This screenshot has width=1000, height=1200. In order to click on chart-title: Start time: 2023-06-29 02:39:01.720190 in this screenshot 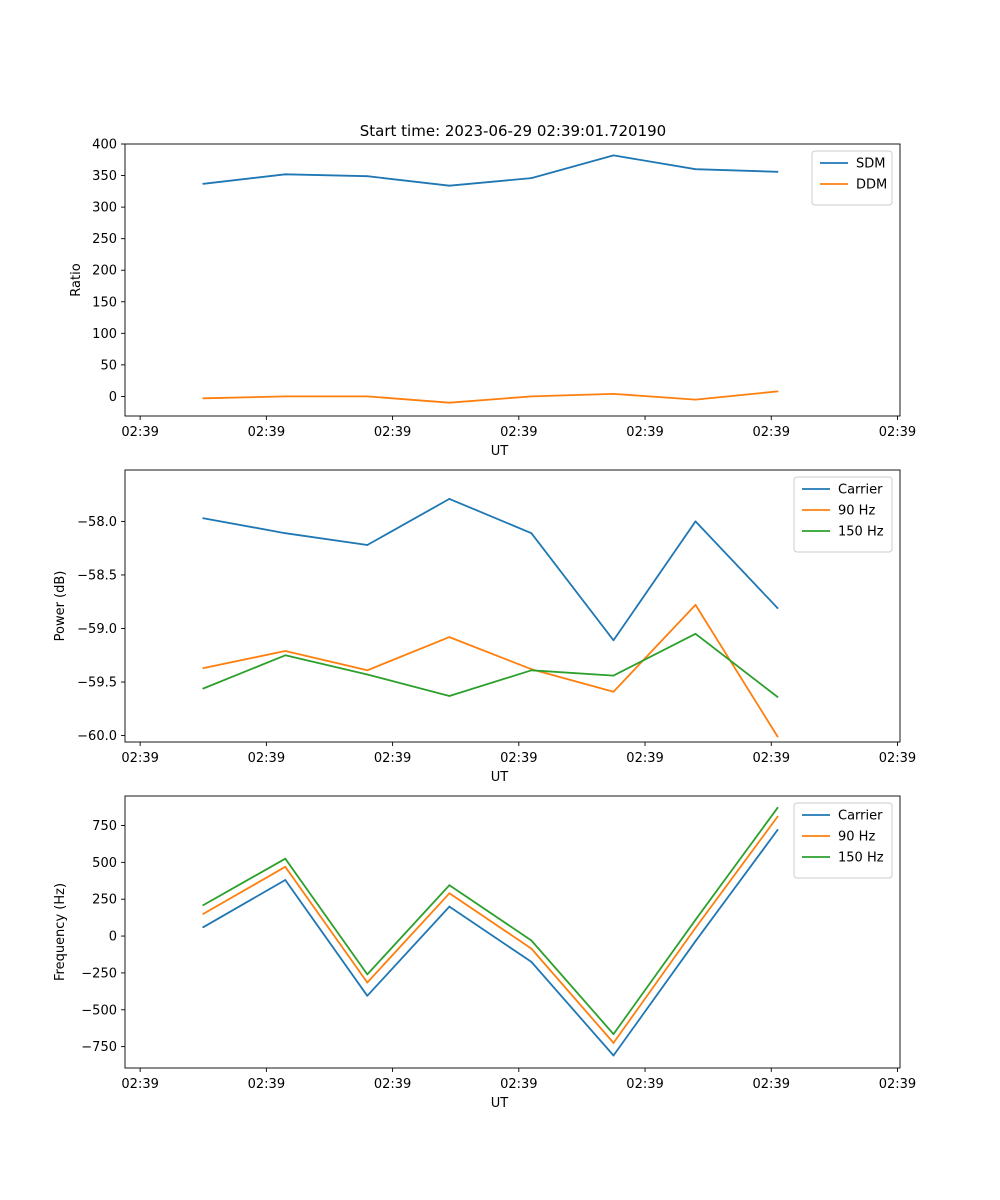, I will do `click(513, 131)`.